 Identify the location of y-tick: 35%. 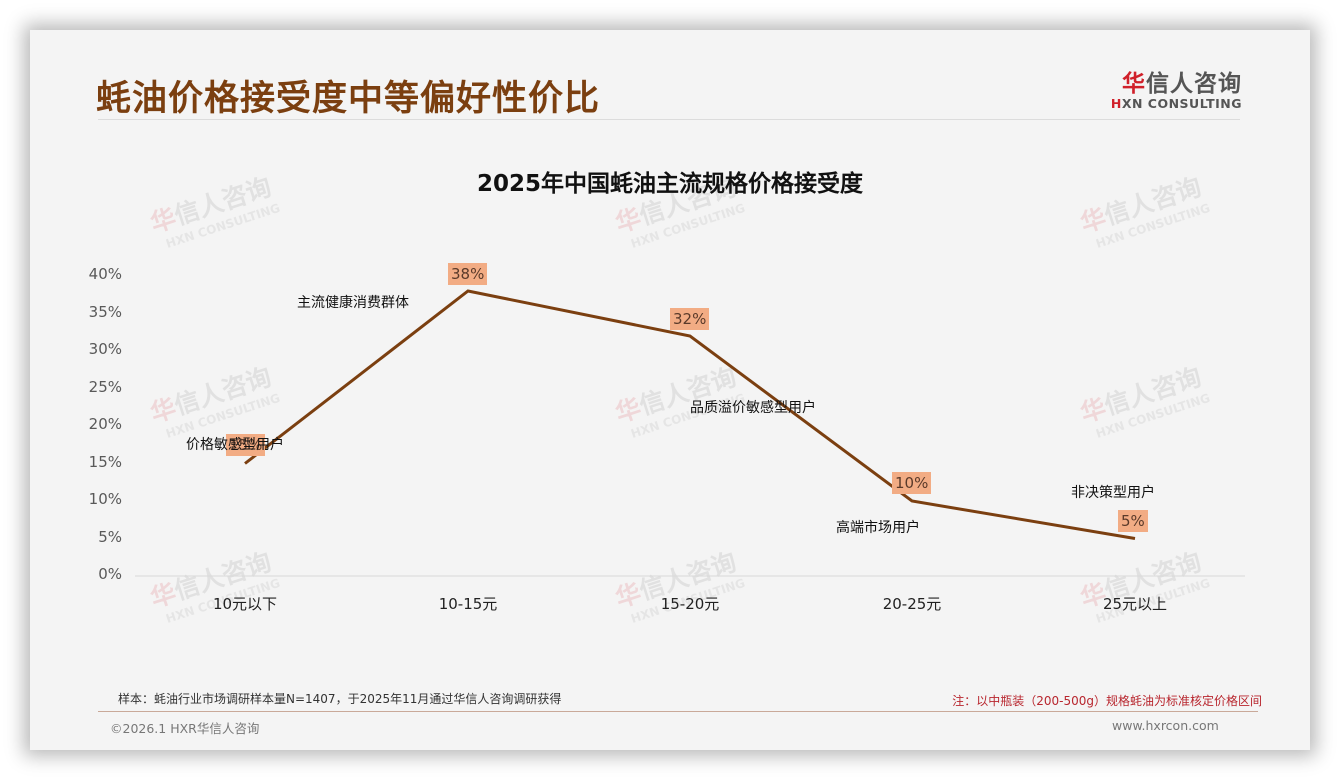
(105, 312).